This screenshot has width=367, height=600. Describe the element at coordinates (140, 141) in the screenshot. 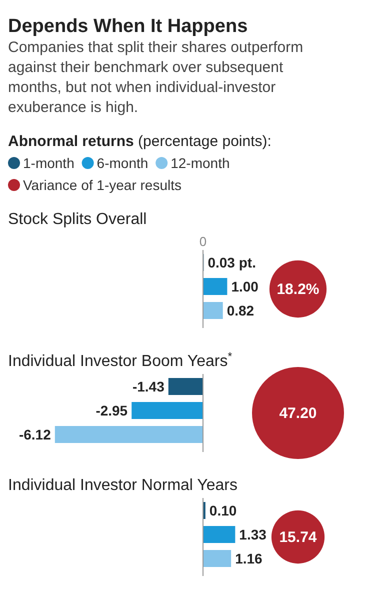

I see `legend-title: Abnormal returns (percentage points):` at that location.